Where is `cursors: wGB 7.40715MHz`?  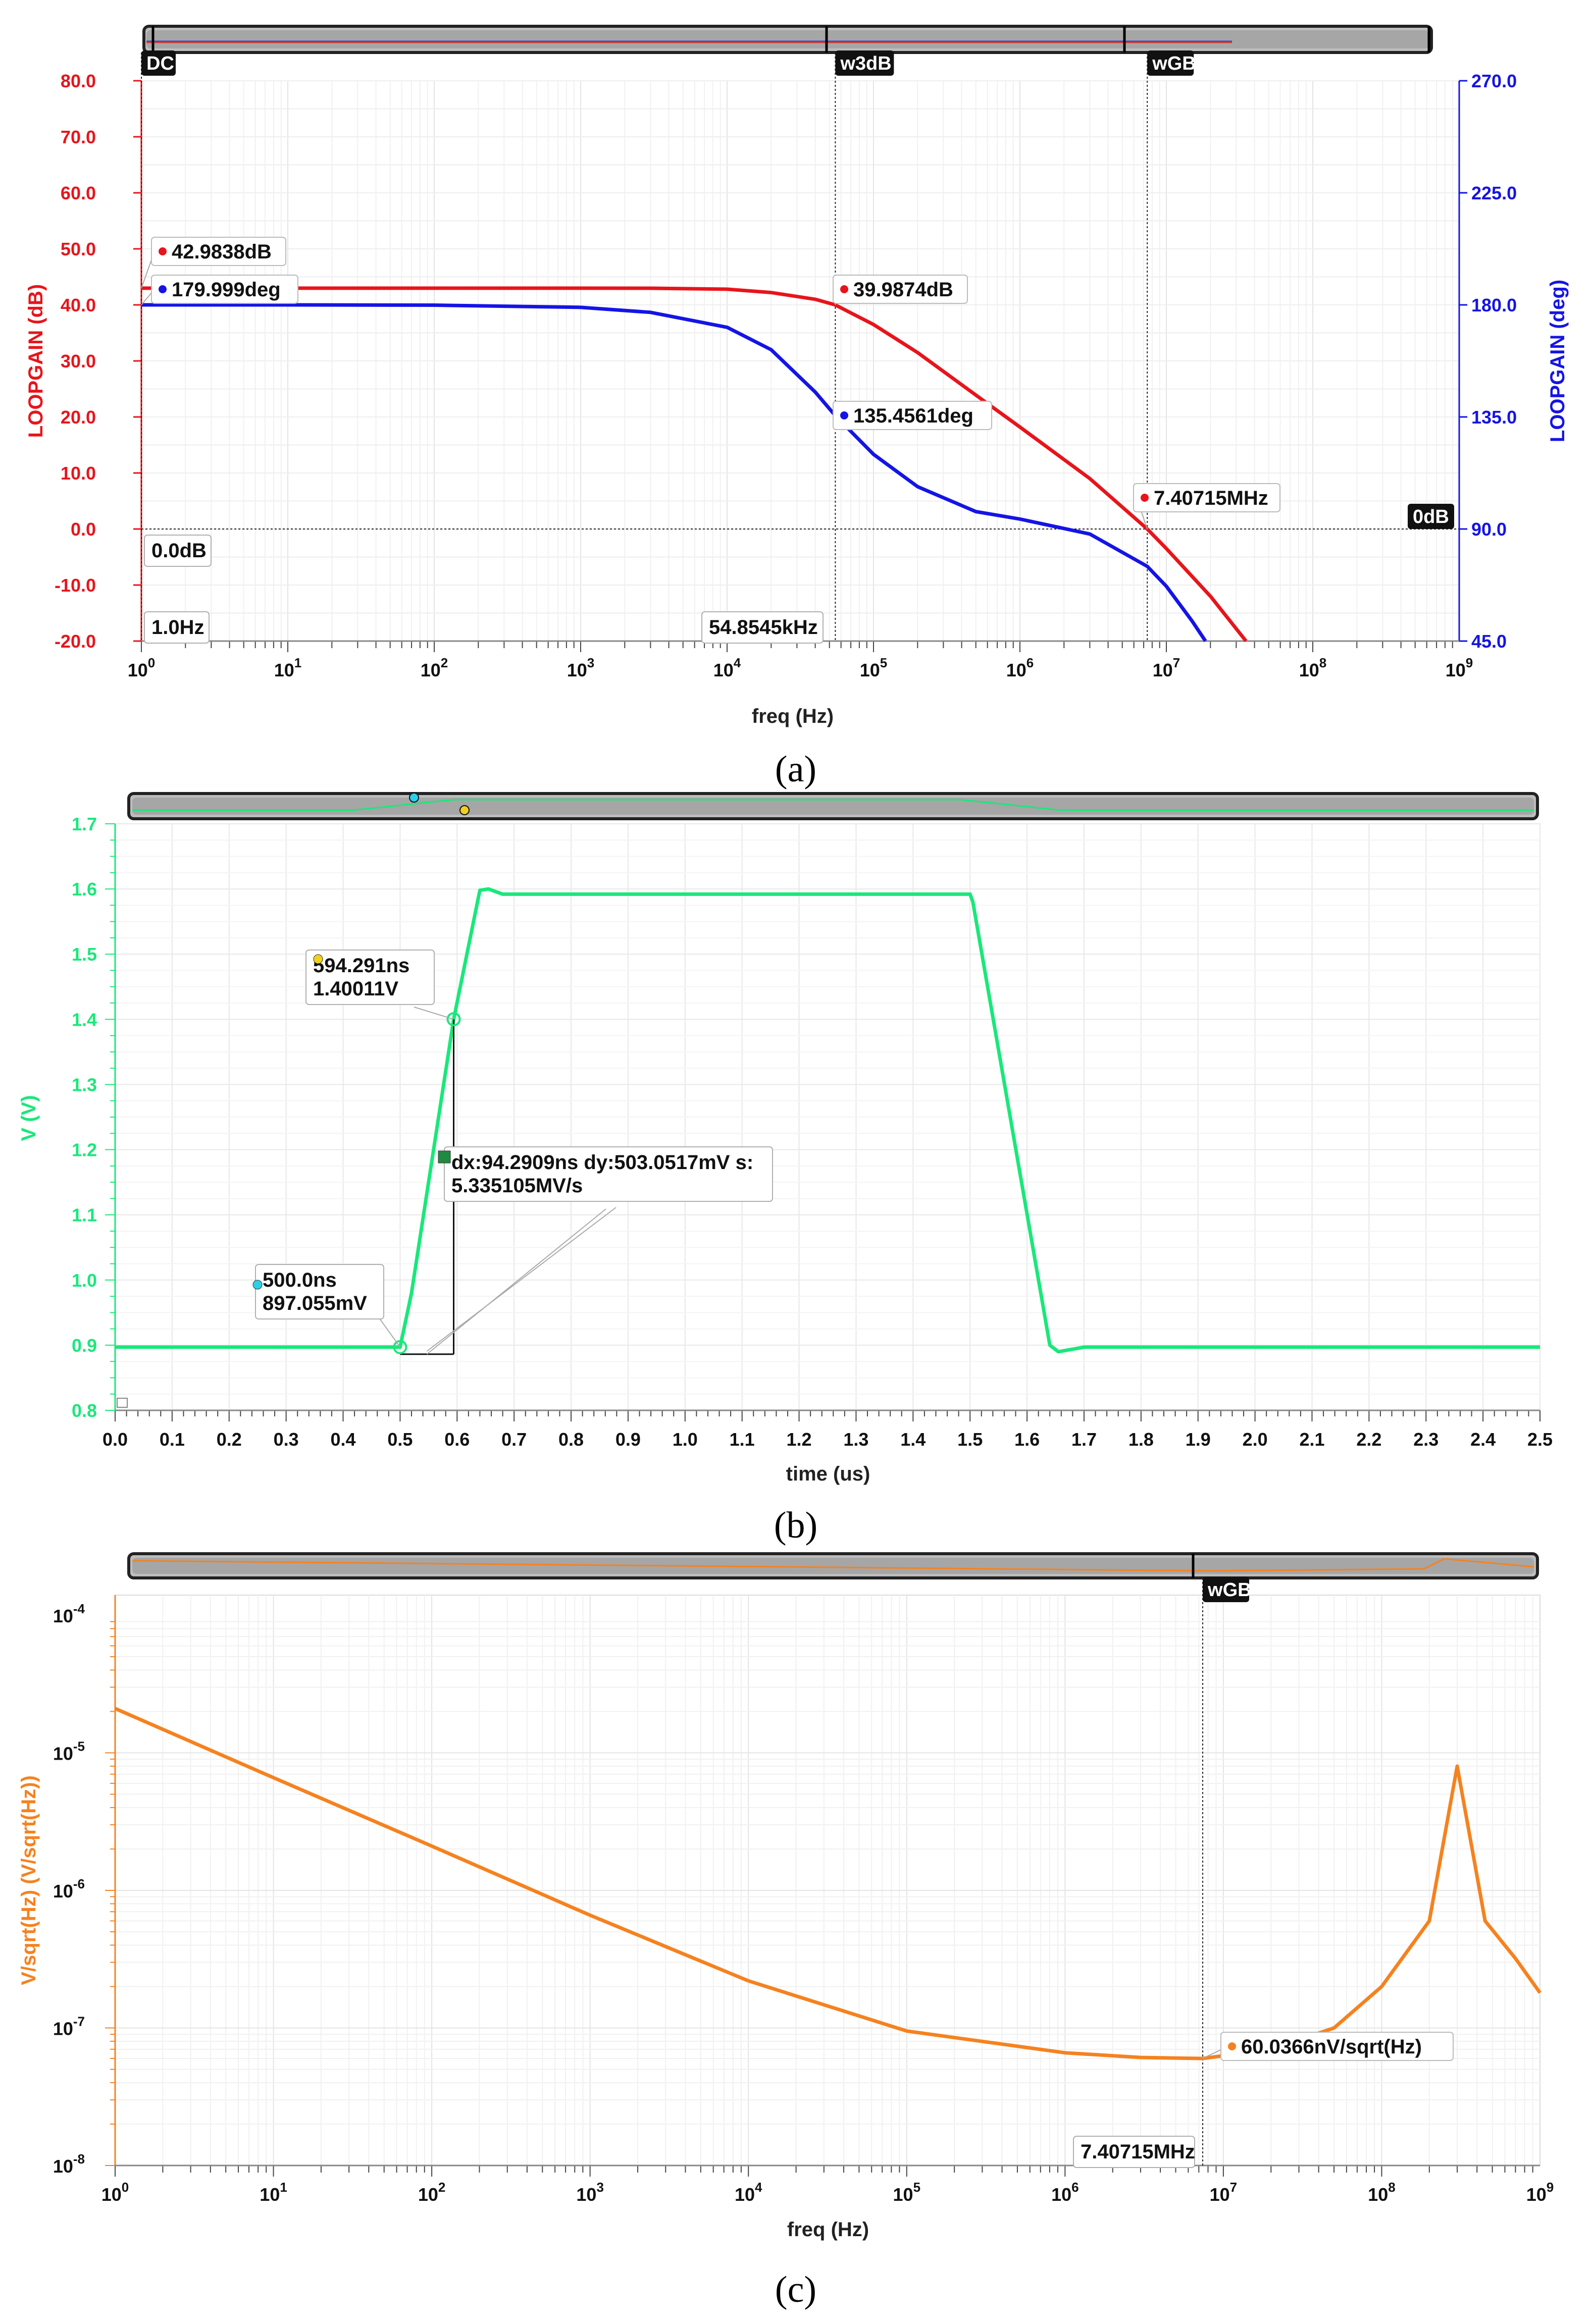
cursors: wGB 7.40715MHz is located at coordinates (1162, 1873).